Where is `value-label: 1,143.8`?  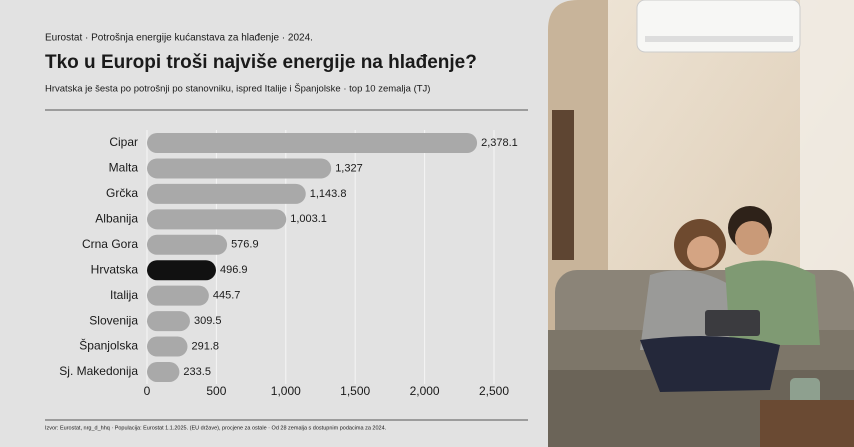
value-label: 1,143.8 is located at coordinates (328, 194).